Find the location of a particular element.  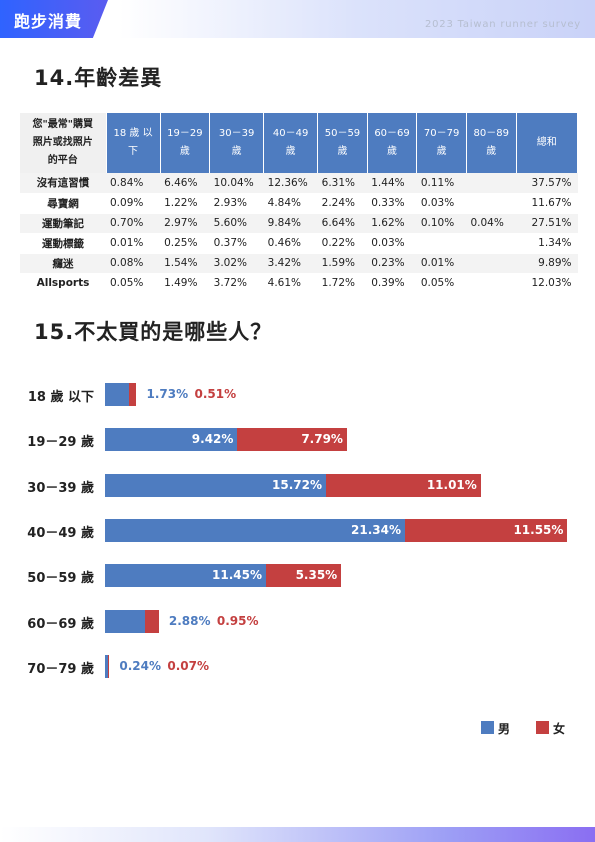

table-cell: 0.05% is located at coordinates (133, 283).